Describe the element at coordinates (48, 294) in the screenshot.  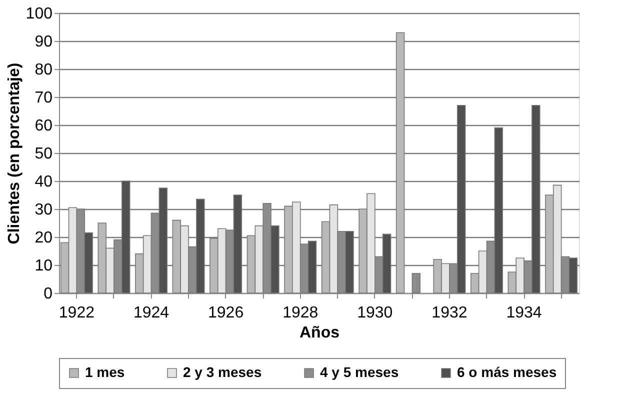
I see `y-tick-label: 0` at that location.